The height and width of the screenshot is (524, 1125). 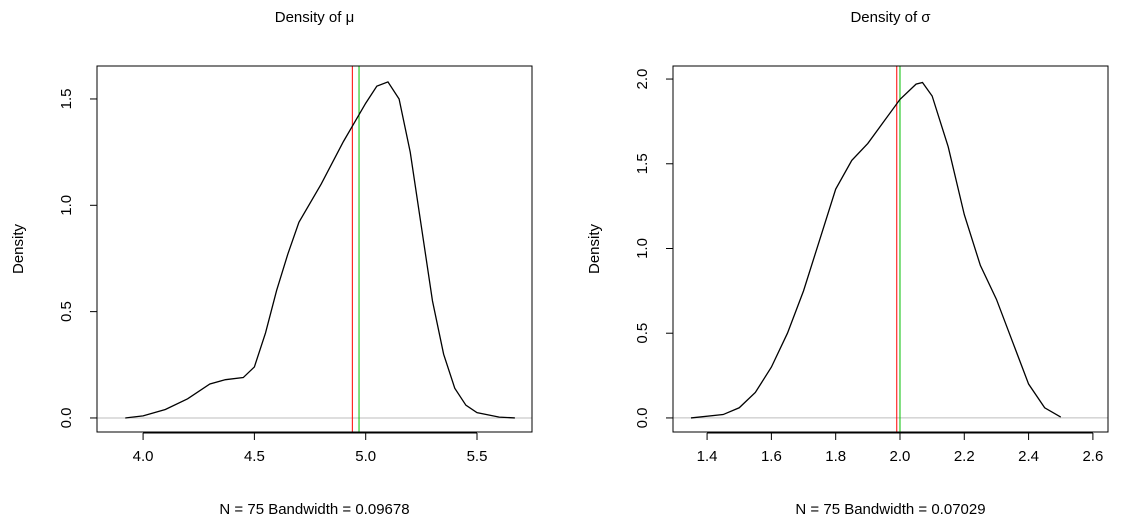 What do you see at coordinates (1028, 456) in the screenshot?
I see `x-tick-label: 2.4` at bounding box center [1028, 456].